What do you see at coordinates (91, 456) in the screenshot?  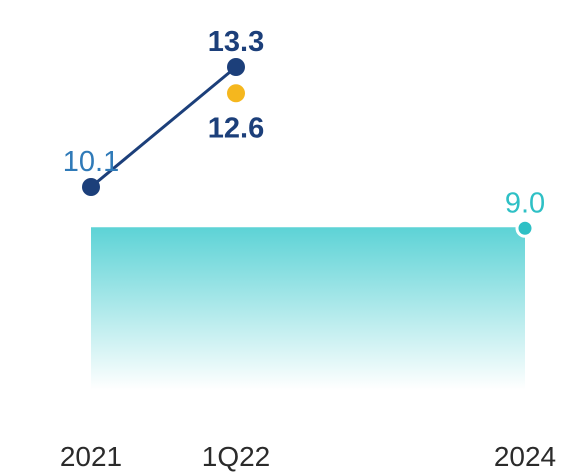 I see `x-tick-label: 2021` at bounding box center [91, 456].